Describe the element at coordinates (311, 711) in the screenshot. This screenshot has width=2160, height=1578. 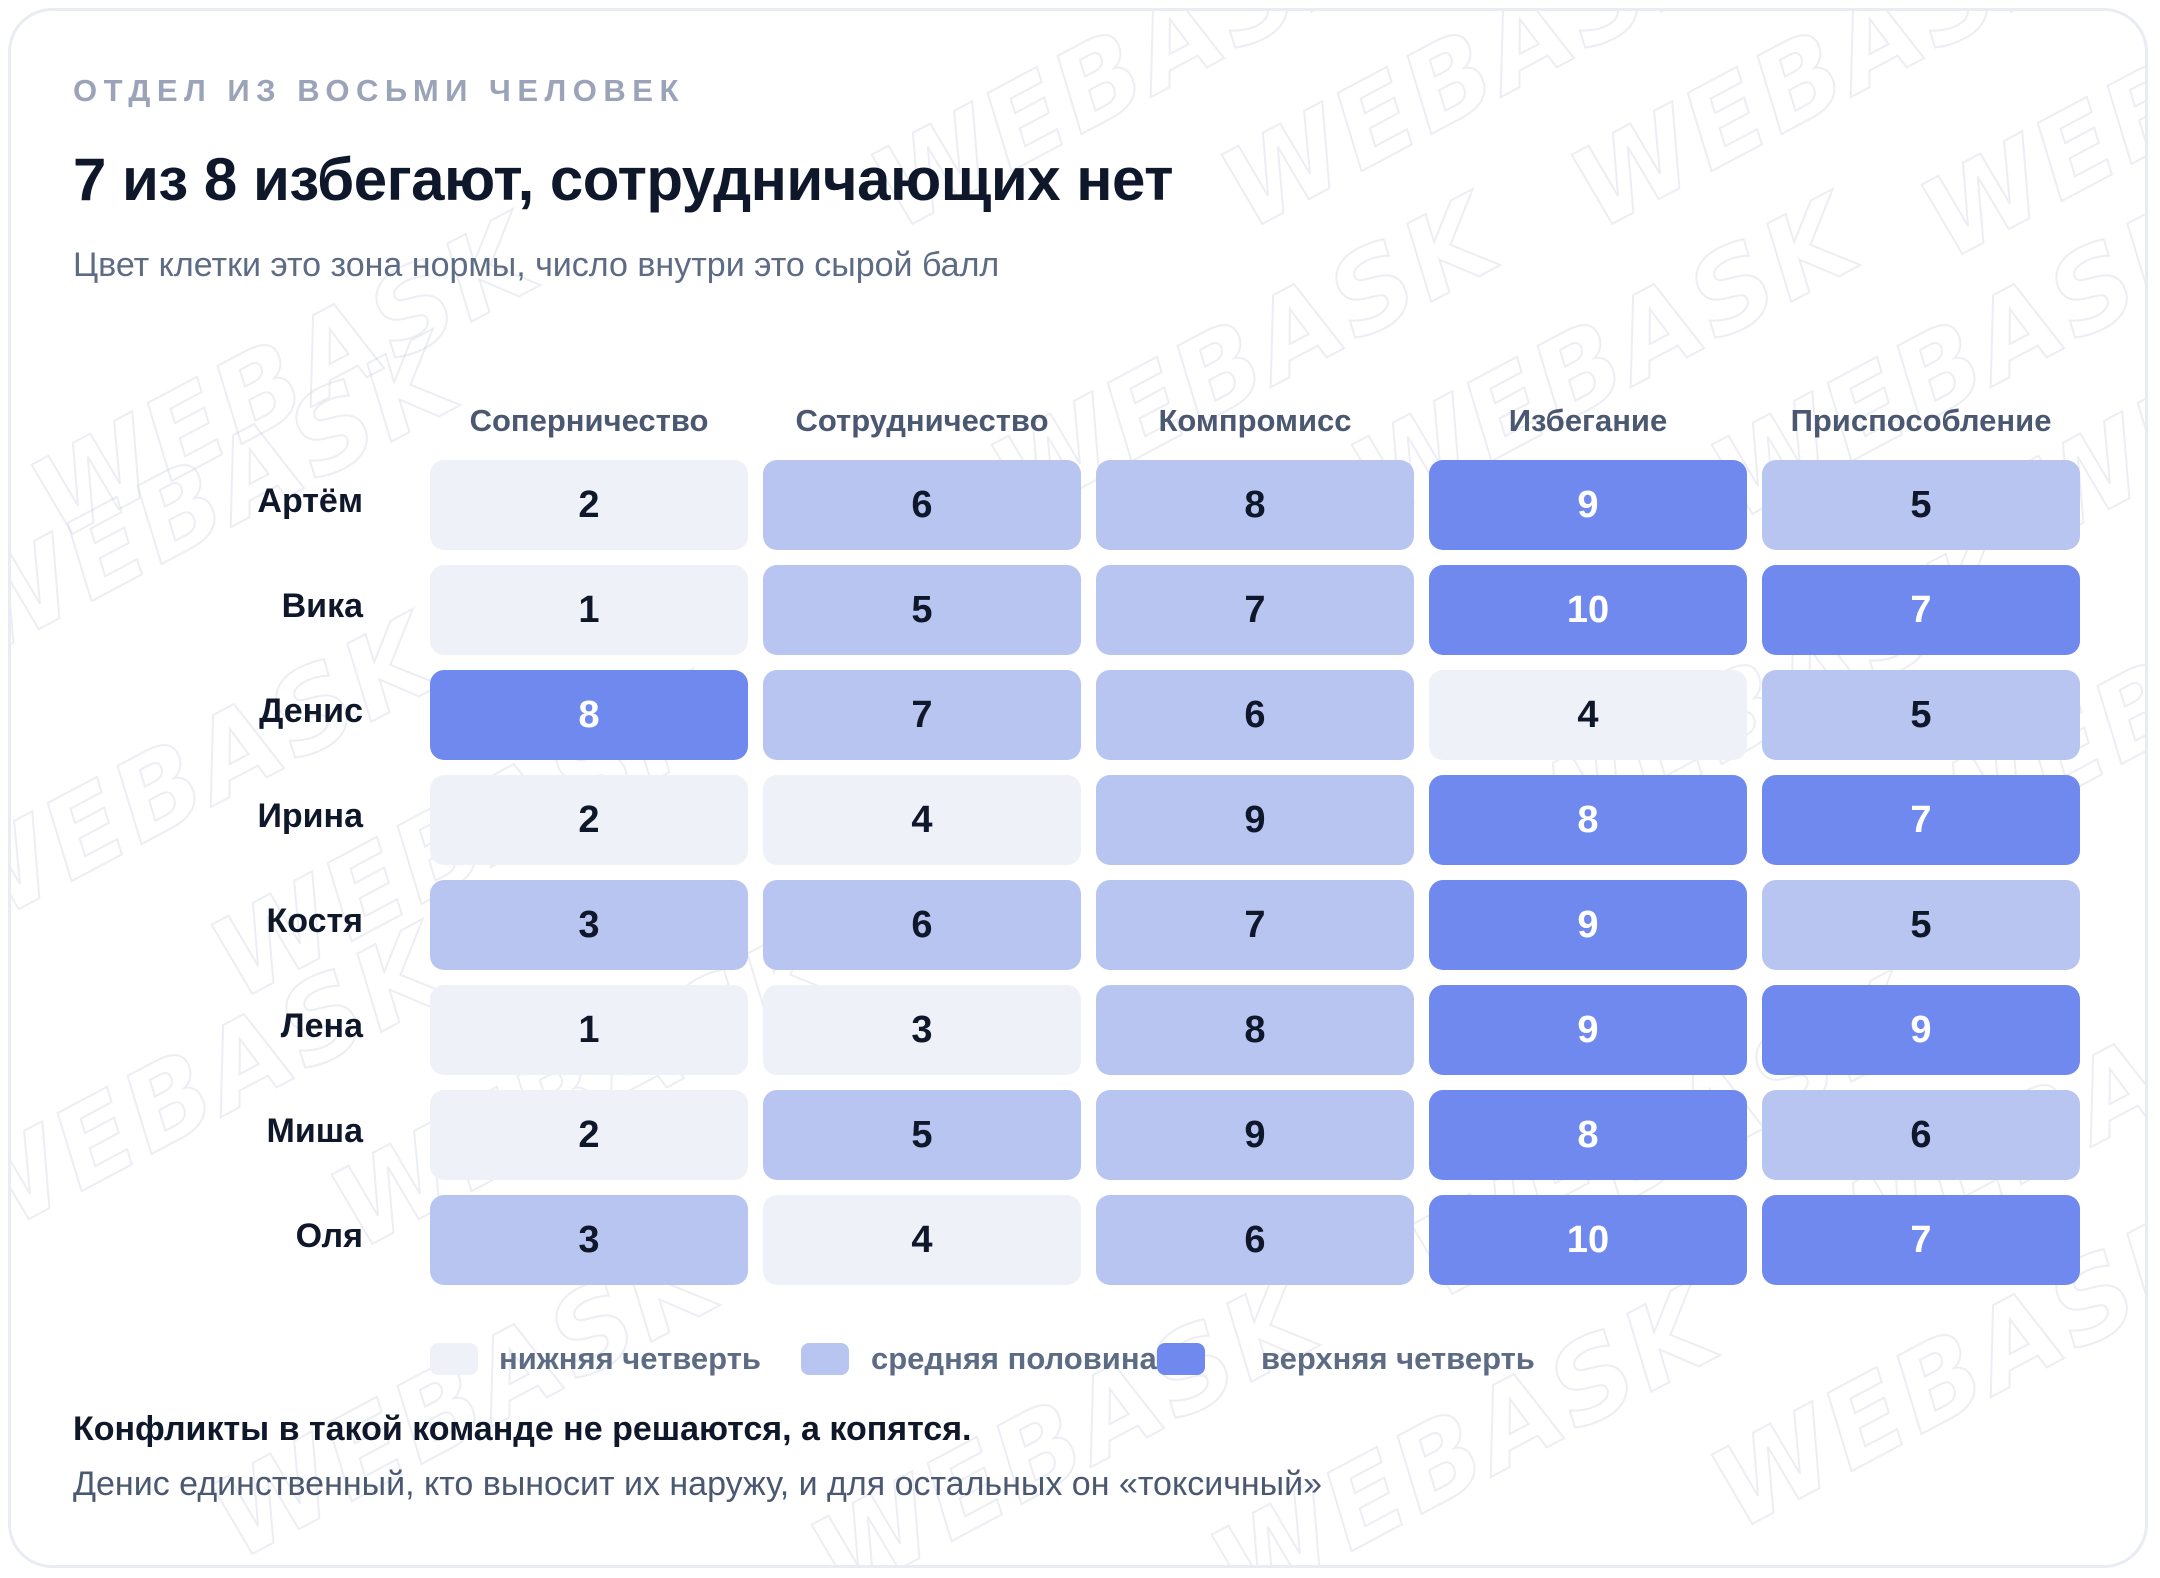
I see `row-label: Денис` at that location.